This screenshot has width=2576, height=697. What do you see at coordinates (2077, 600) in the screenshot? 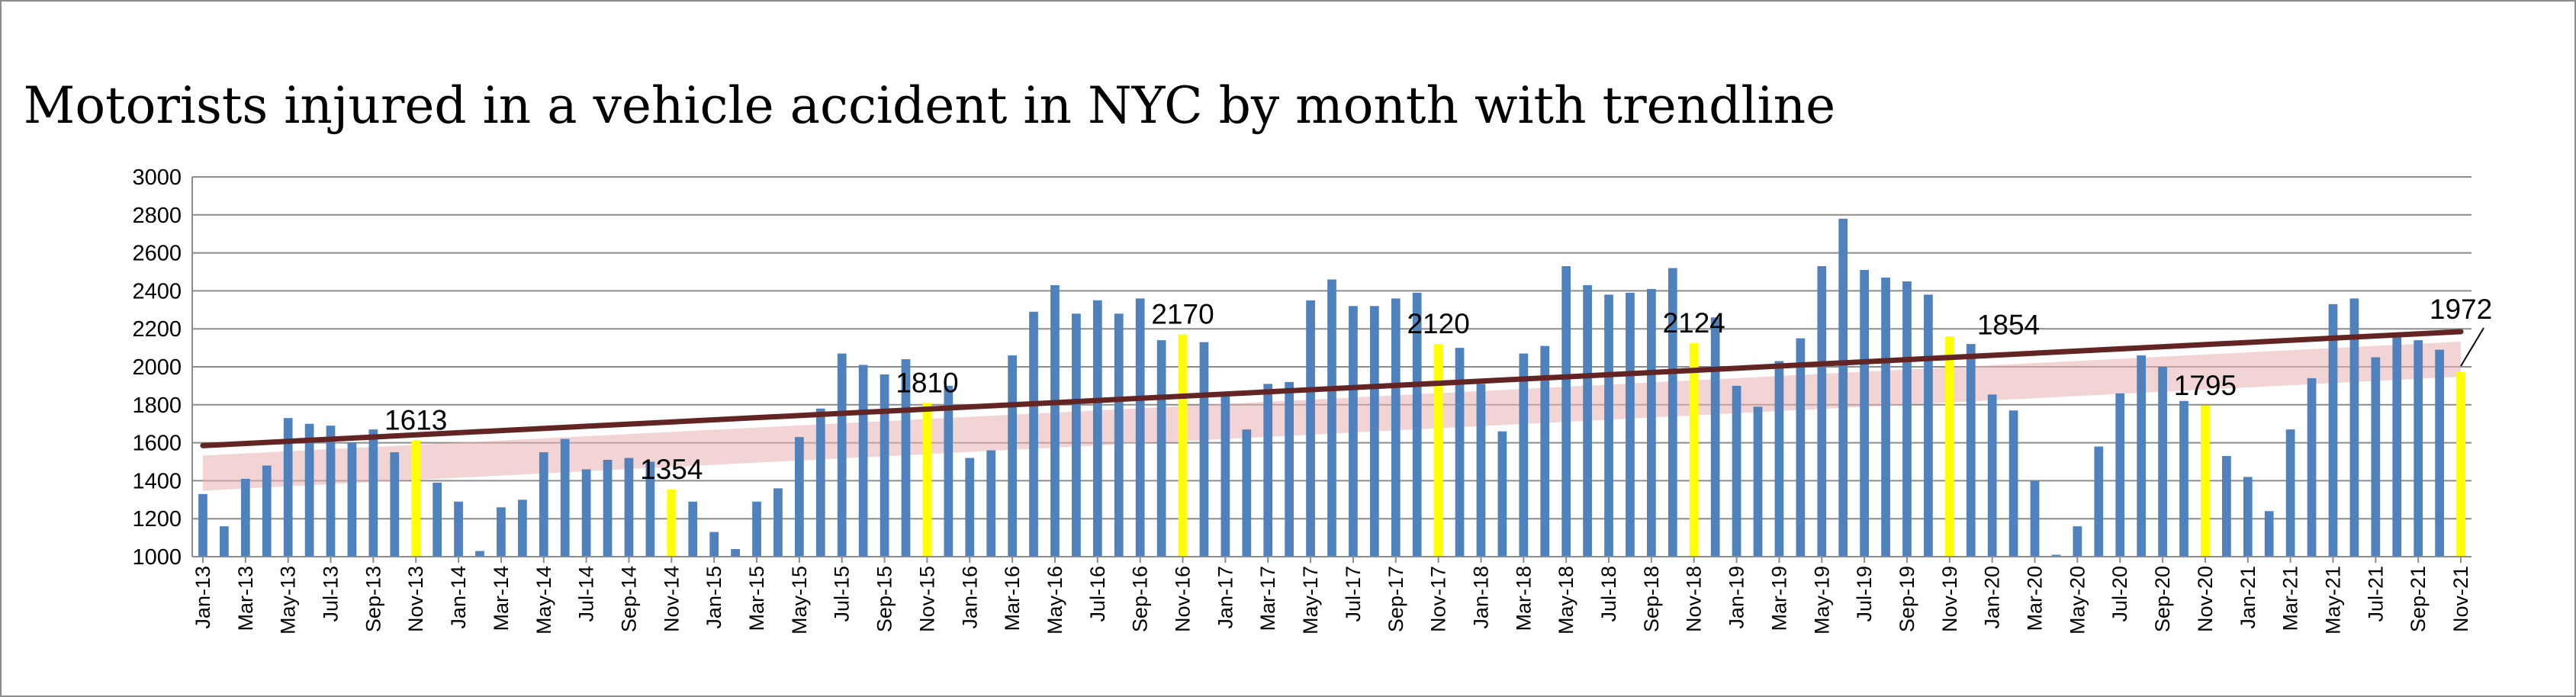
I see `x-tick-label: May-20` at bounding box center [2077, 600].